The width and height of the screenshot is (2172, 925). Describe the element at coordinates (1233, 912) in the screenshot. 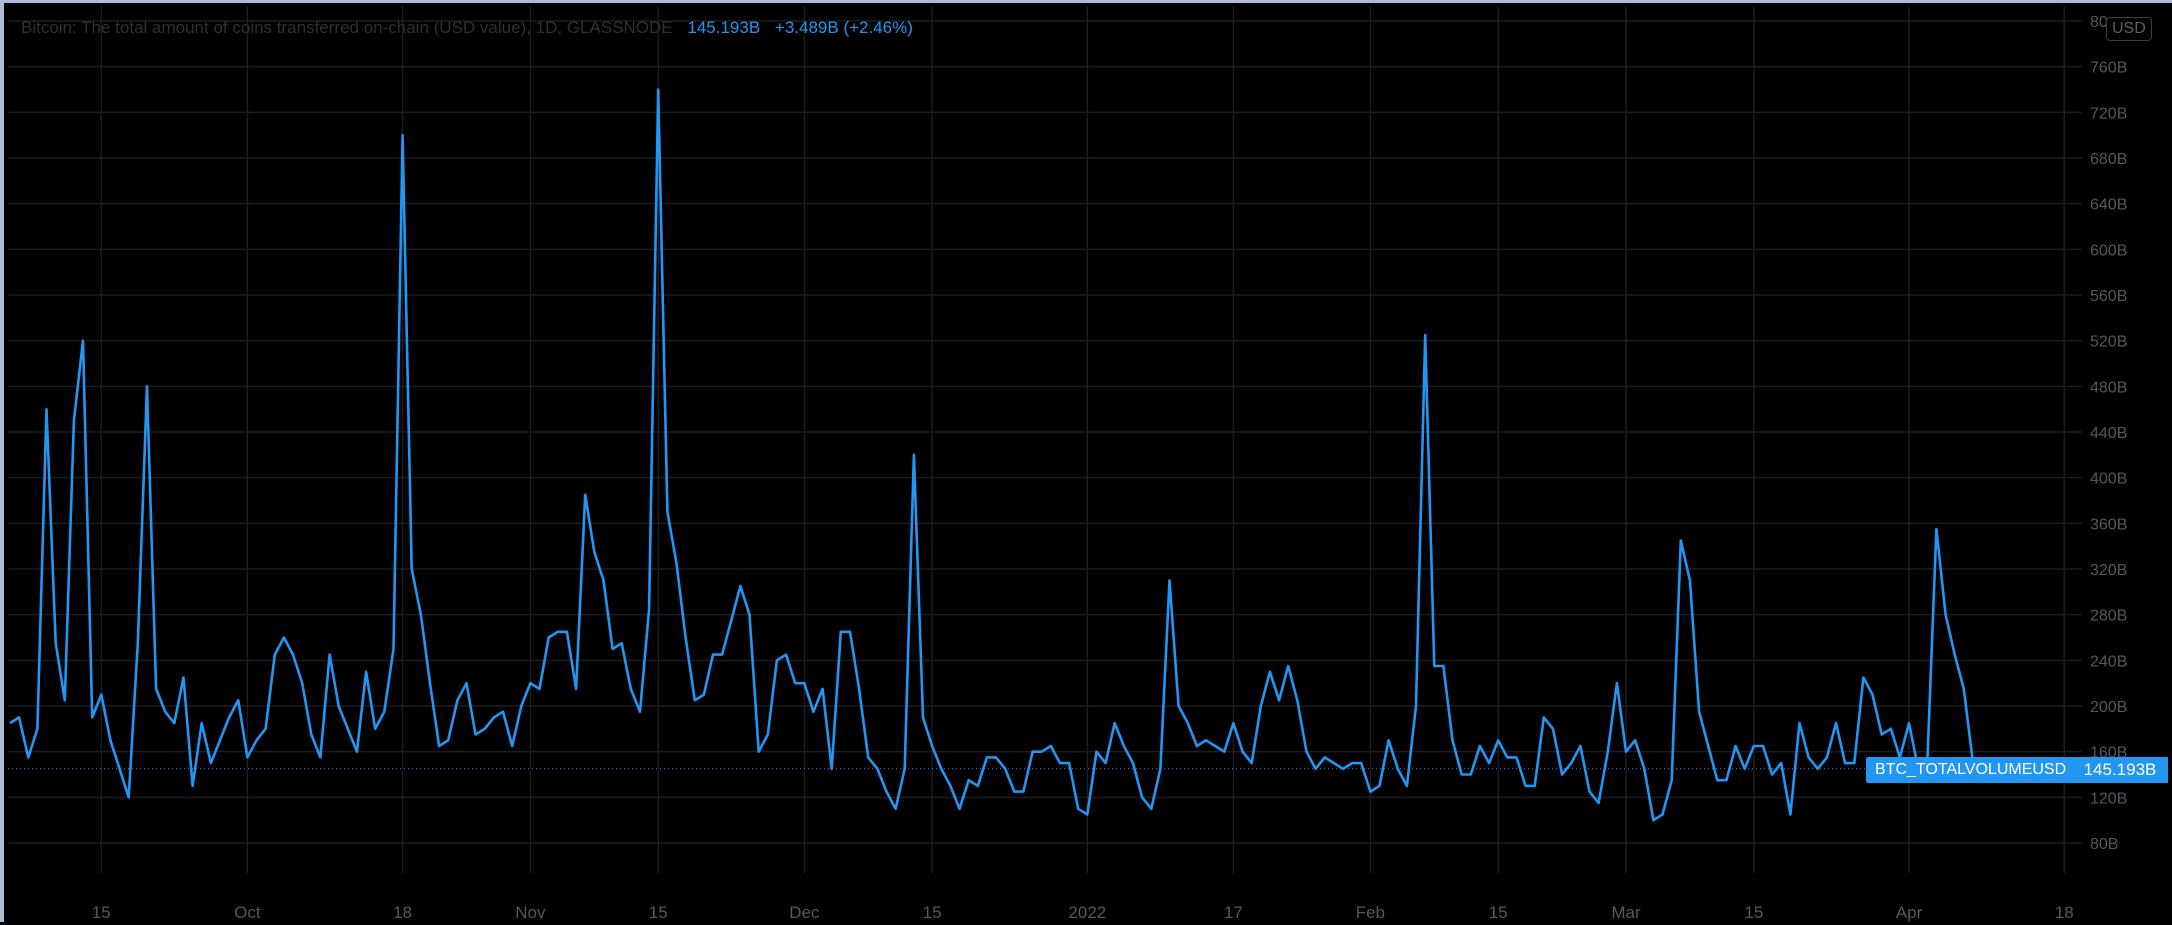

I see `x-tick-label: 17` at that location.